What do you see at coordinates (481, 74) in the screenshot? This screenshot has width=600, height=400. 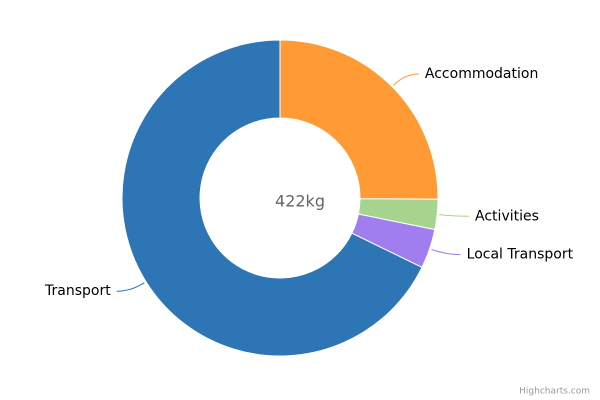 I see `slice-label: Accommodation` at bounding box center [481, 74].